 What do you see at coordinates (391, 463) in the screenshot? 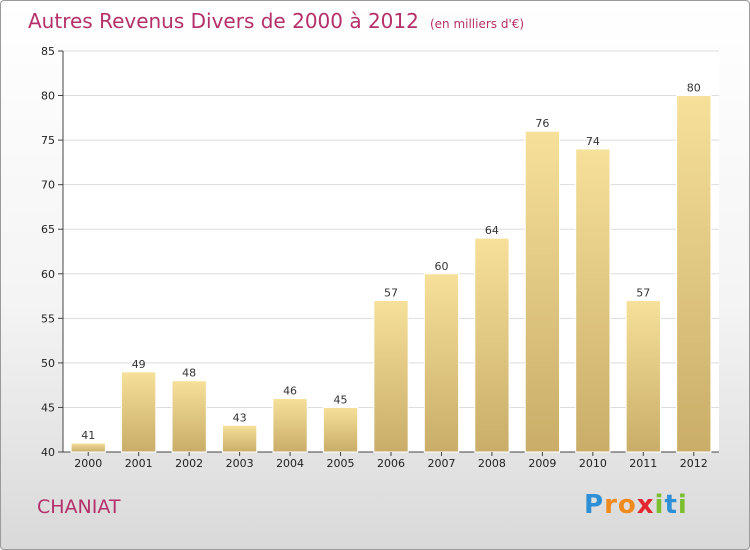
I see `x-tick-label: 2006` at bounding box center [391, 463].